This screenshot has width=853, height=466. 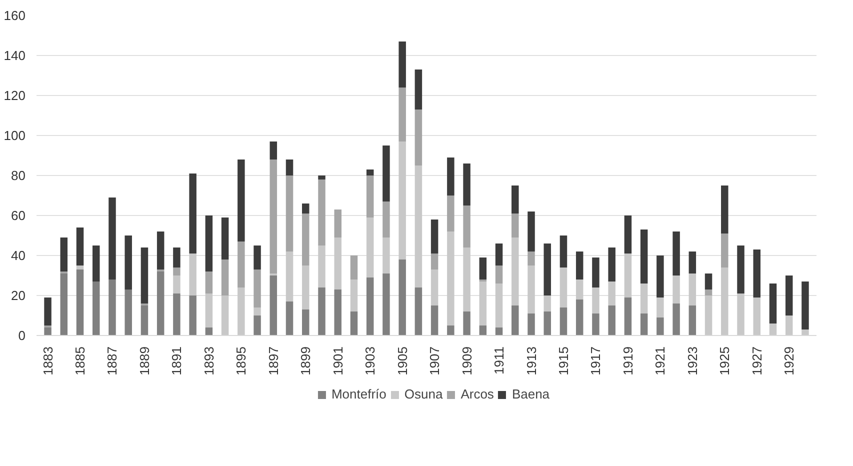 I want to click on x-tick-label: 1917, so click(x=596, y=361).